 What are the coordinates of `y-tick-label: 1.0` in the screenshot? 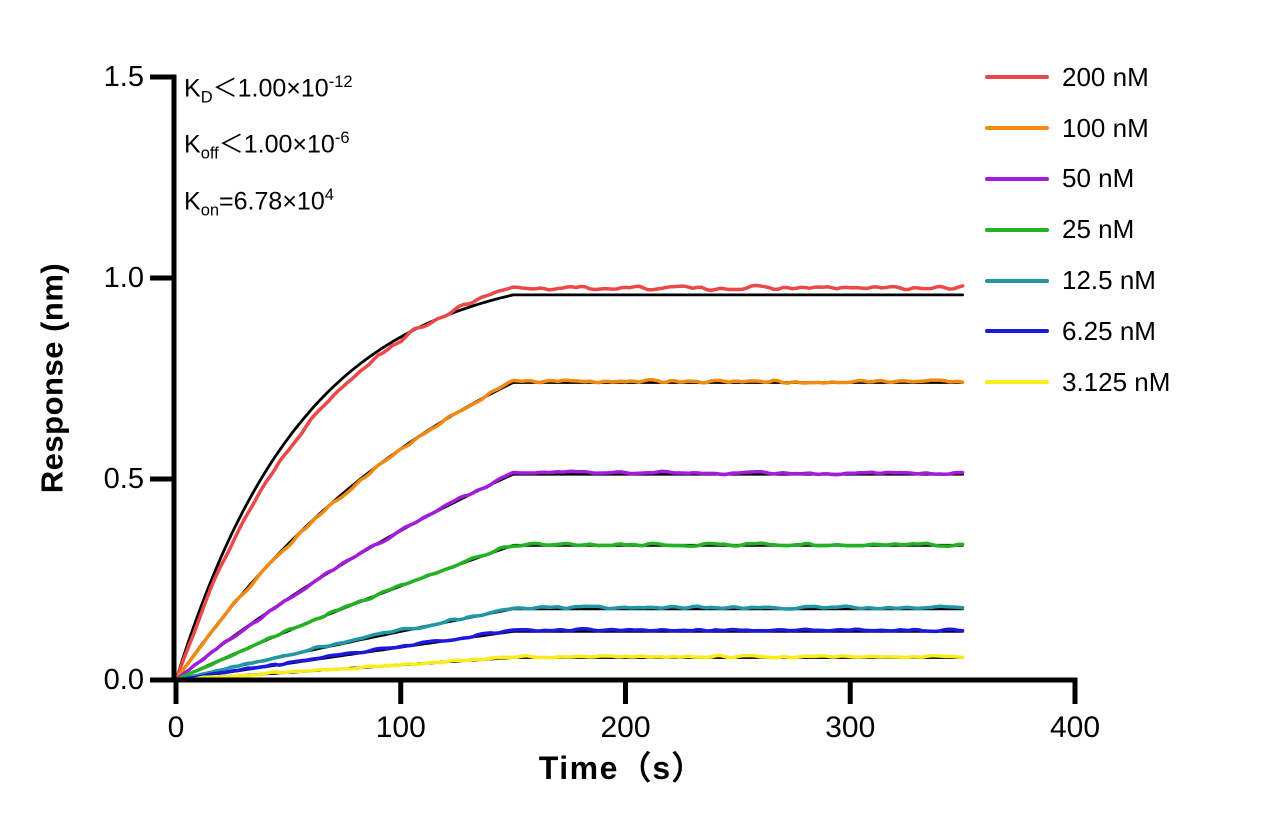 It's located at (124, 278).